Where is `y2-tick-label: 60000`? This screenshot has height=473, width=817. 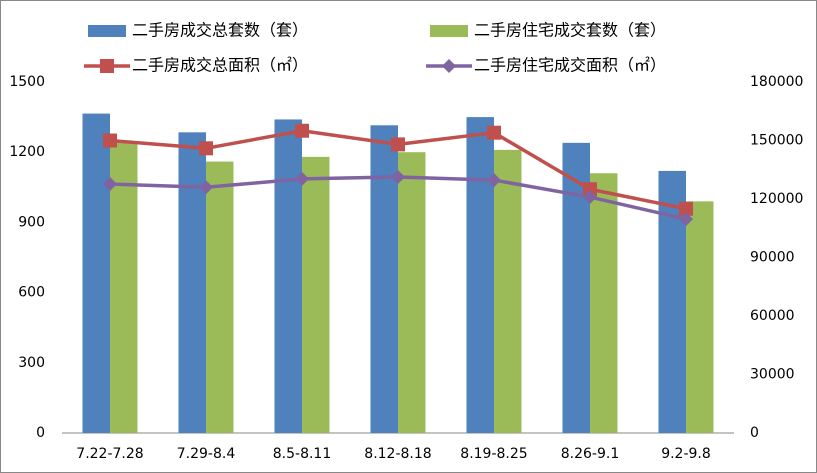 y2-tick-label: 60000 is located at coordinates (772, 316).